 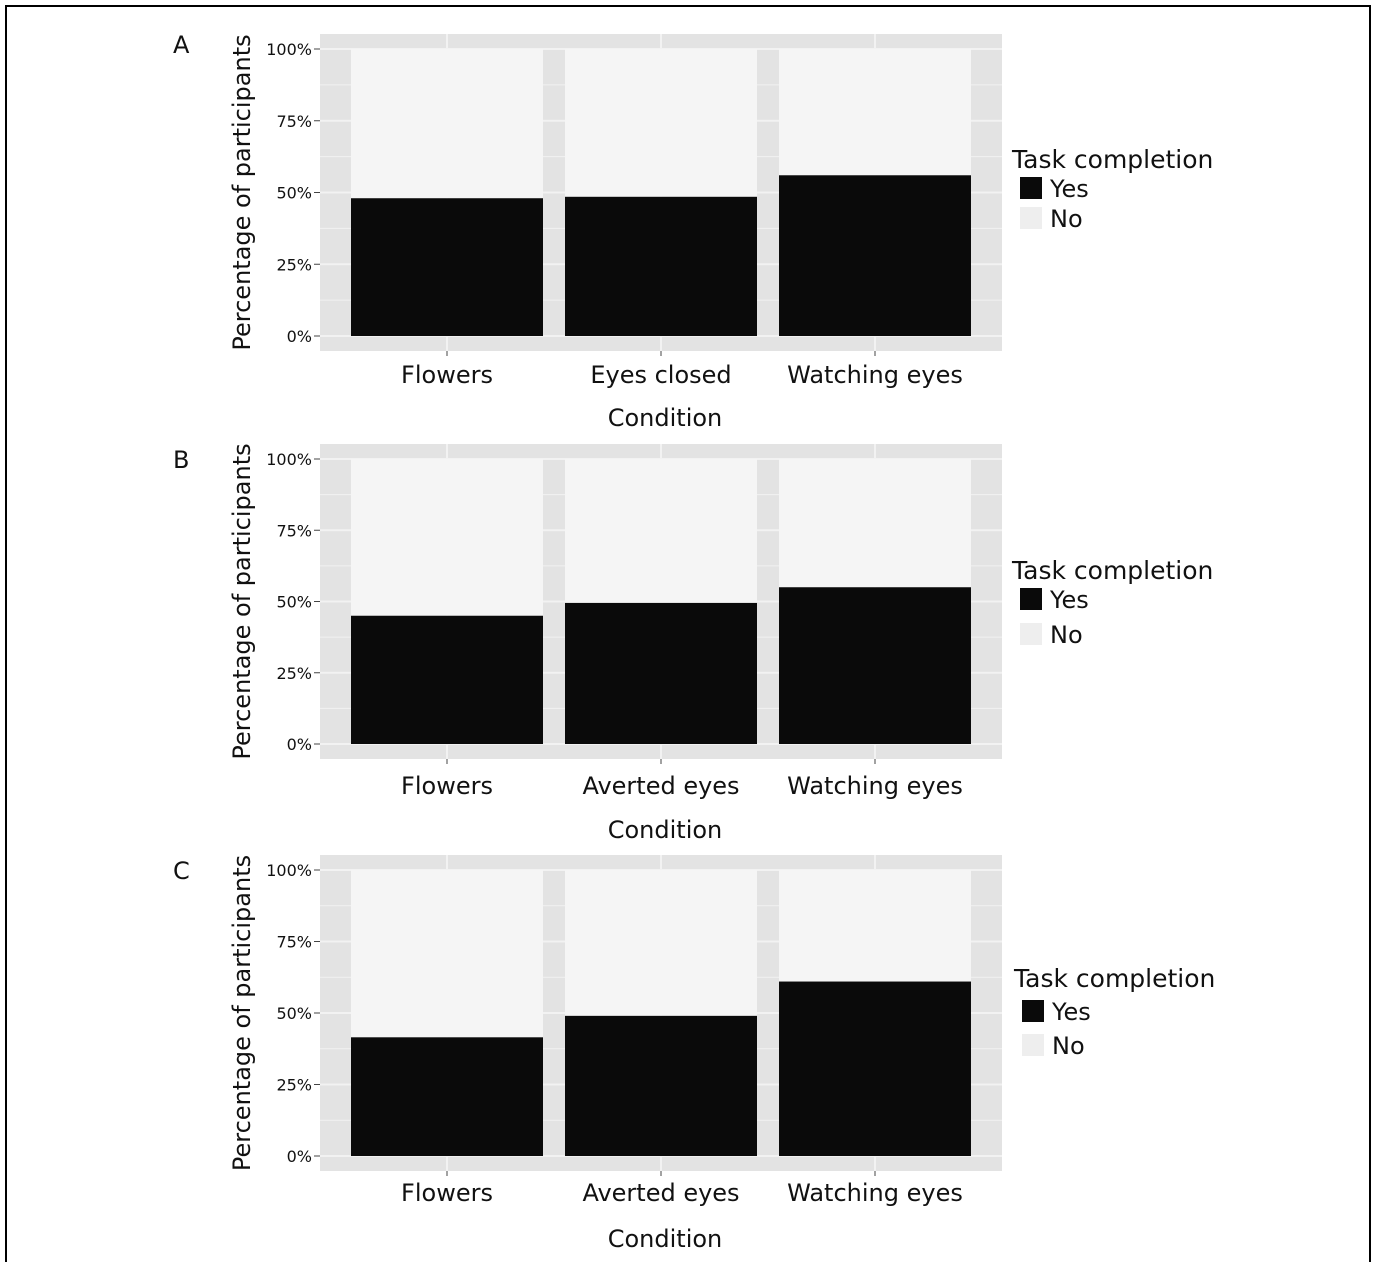 What do you see at coordinates (181, 871) in the screenshot?
I see `panel-letter: C` at bounding box center [181, 871].